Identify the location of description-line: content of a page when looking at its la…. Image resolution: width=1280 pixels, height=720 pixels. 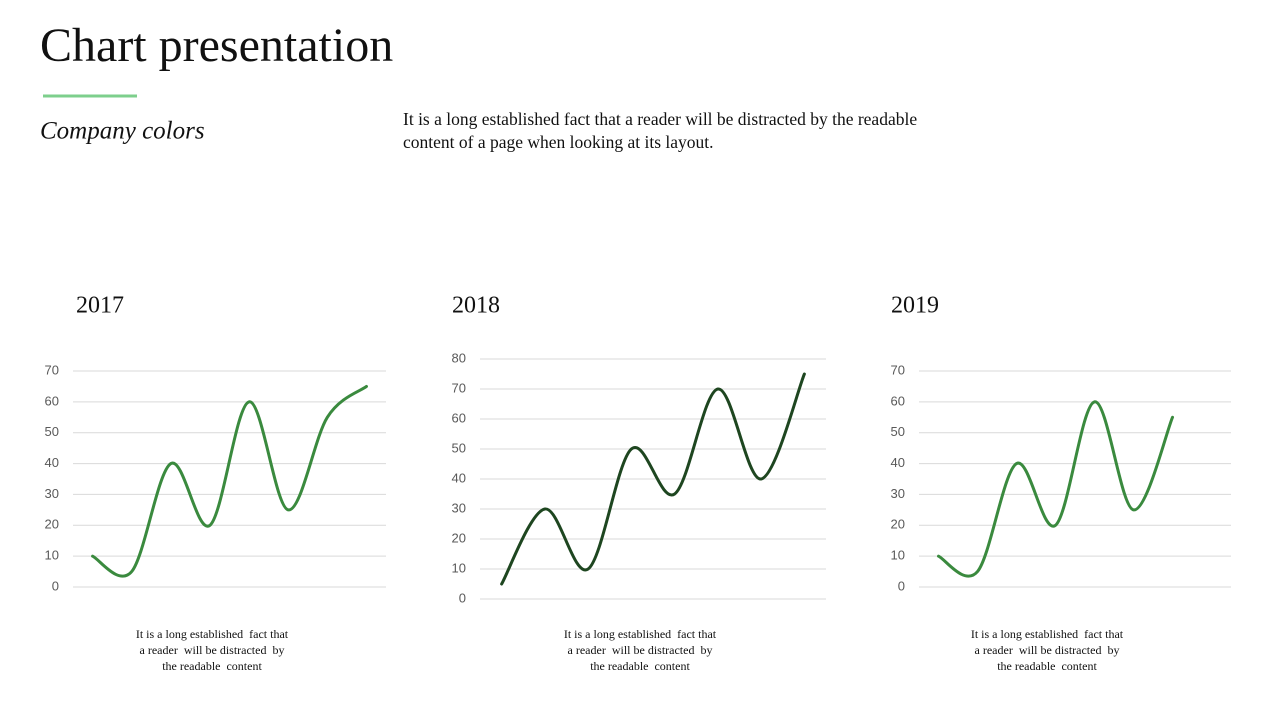
(558, 142).